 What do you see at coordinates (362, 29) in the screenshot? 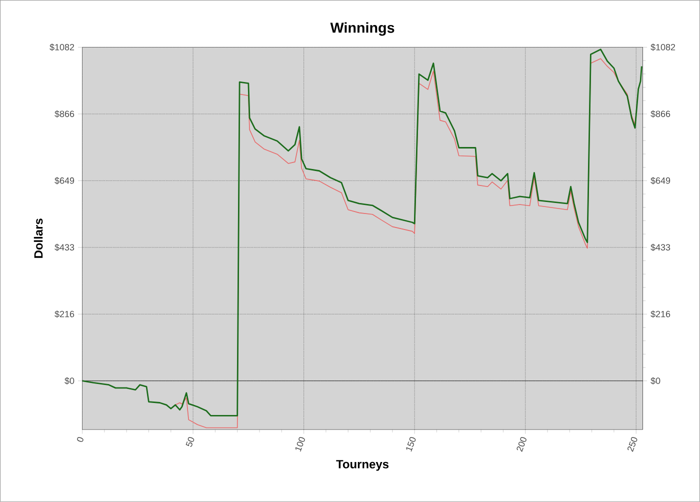
I see `chart-title: Winnings` at bounding box center [362, 29].